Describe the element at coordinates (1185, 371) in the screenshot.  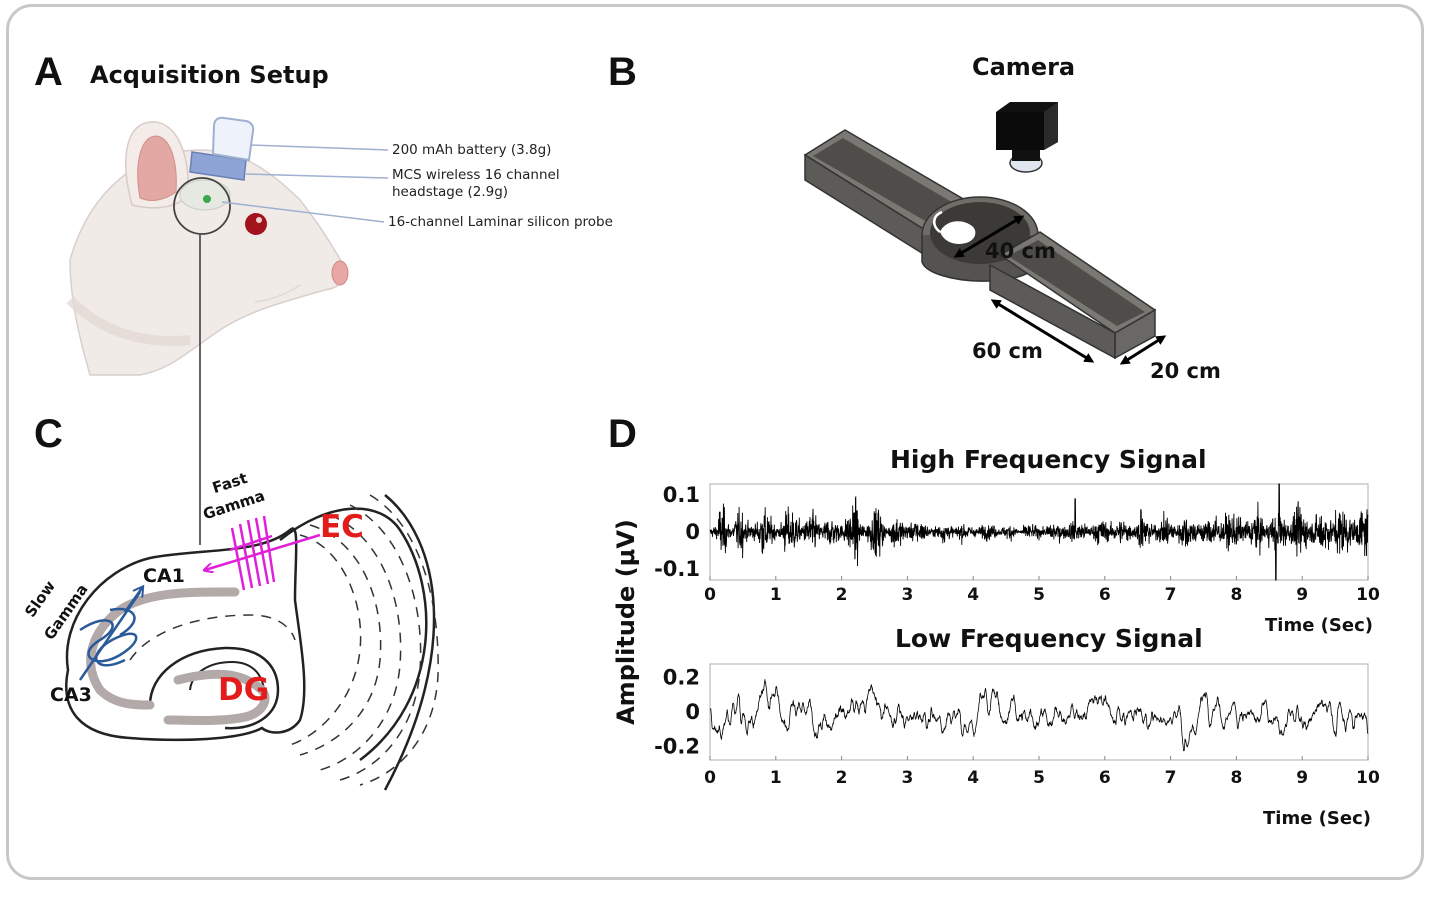
I see `dim-arm-width-label: 20 cm` at that location.